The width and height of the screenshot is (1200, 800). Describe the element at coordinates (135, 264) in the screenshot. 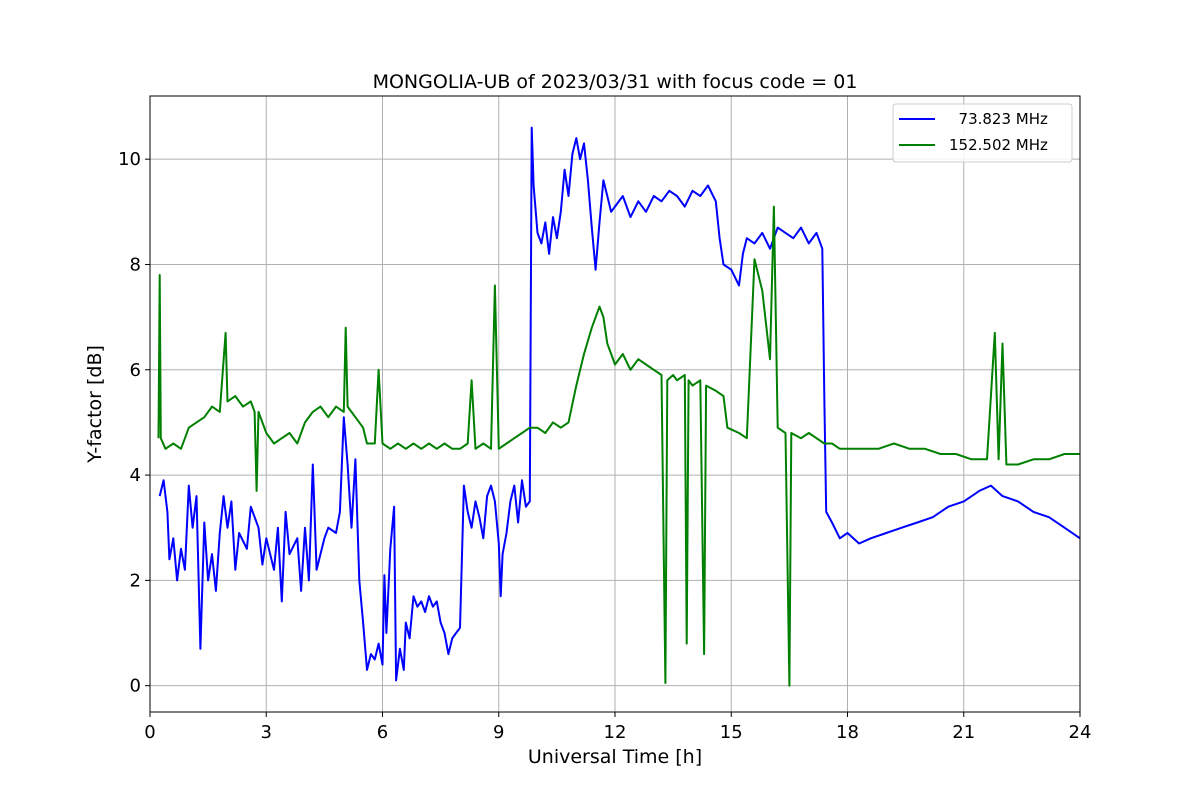

I see `y-tick-label: 8` at that location.